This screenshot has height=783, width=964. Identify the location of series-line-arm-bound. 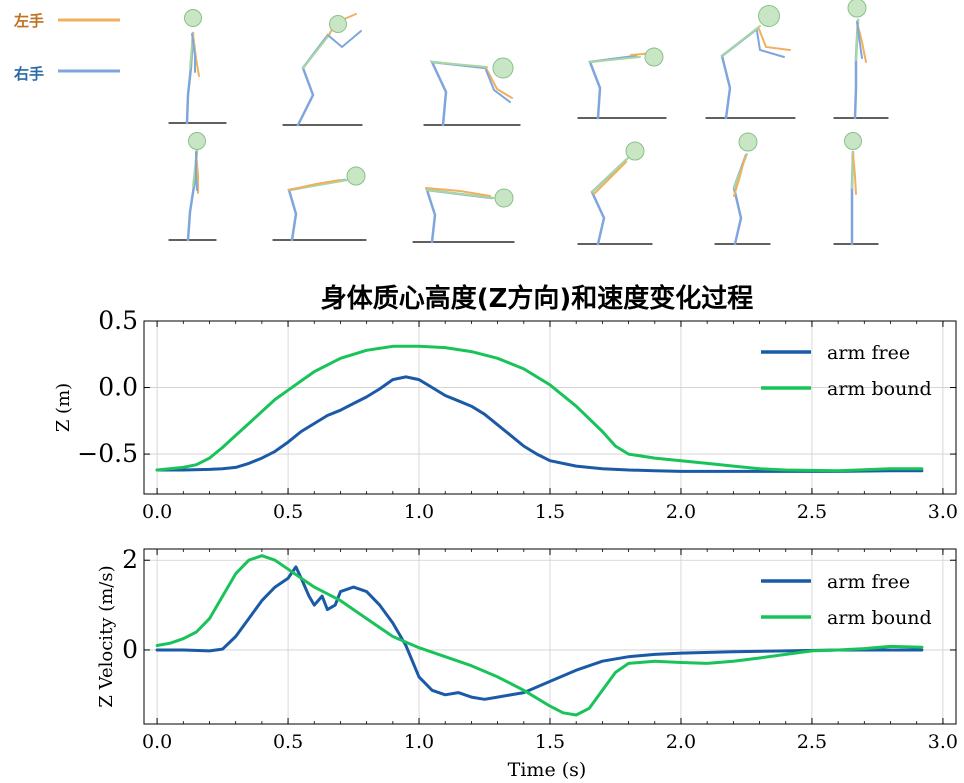
(539, 408).